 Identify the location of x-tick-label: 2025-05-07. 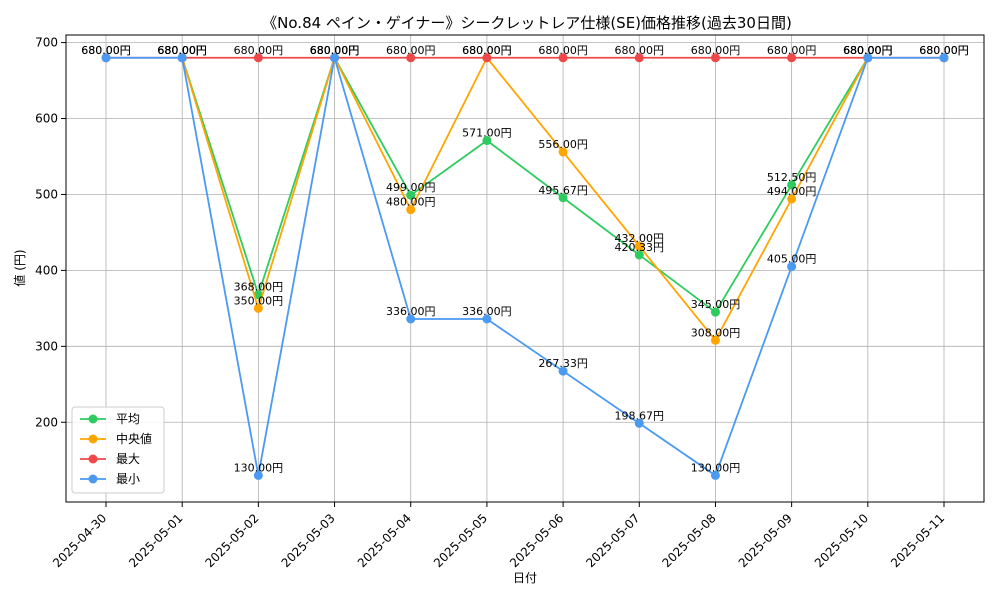
(612, 540).